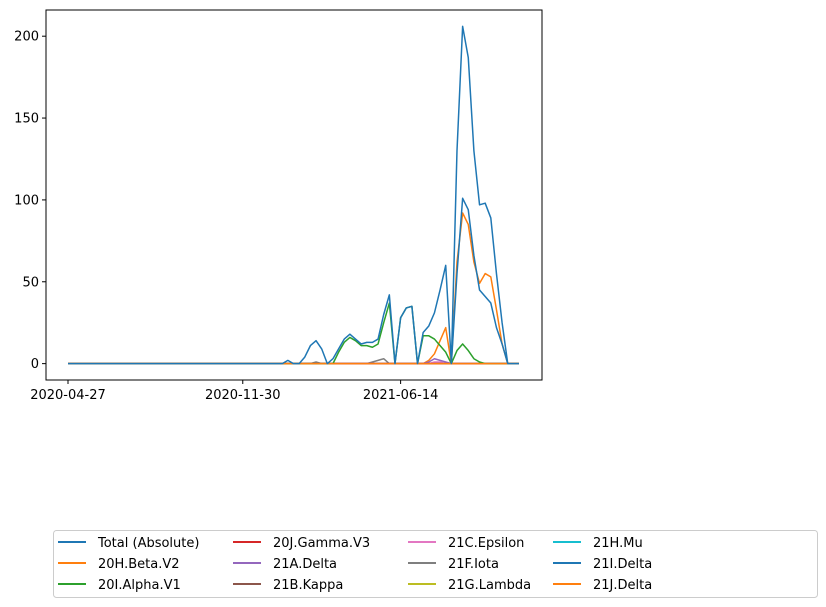 The width and height of the screenshot is (826, 607). What do you see at coordinates (308, 585) in the screenshot?
I see `legend-label-21b-kappa: 21B.Kappa` at bounding box center [308, 585].